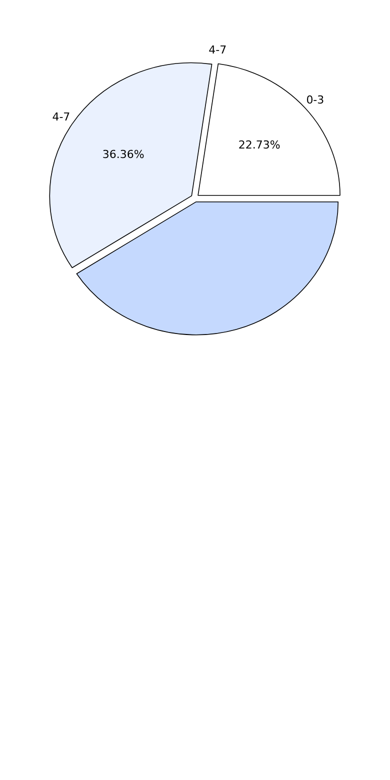 Image resolution: width=390 pixels, height=780 pixels. What do you see at coordinates (315, 99) in the screenshot?
I see `slice-label: 0-3` at bounding box center [315, 99].